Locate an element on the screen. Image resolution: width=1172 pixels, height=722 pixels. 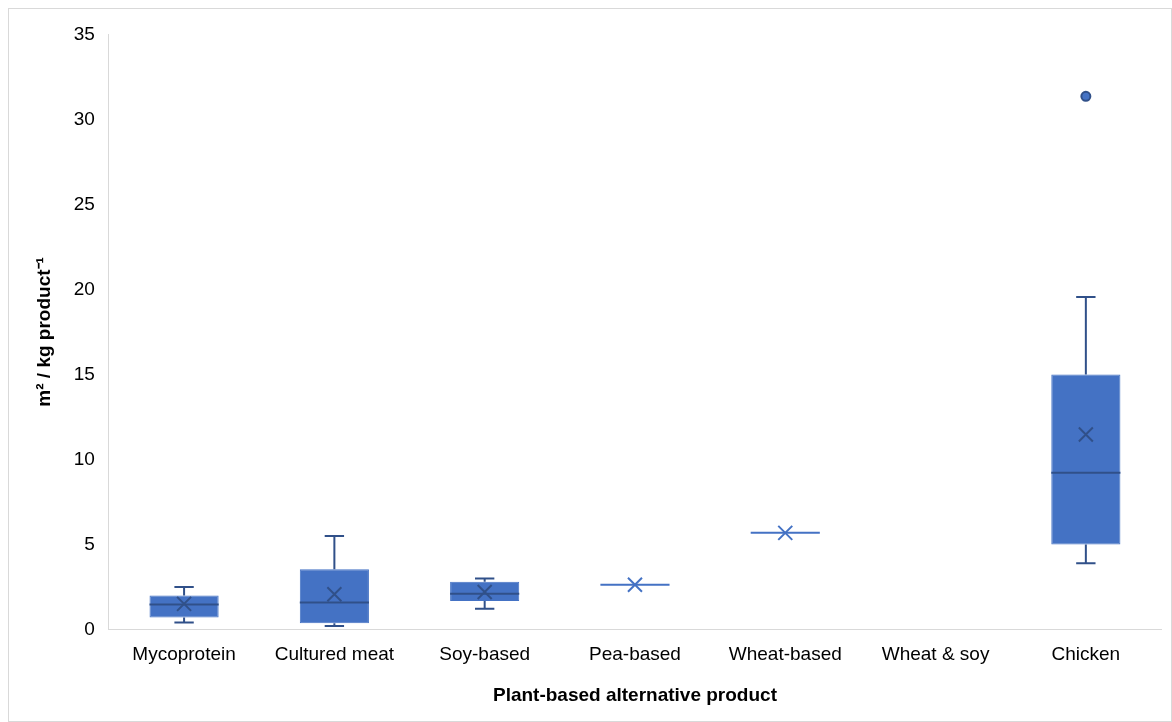
y-tick-label: 15 is located at coordinates (84, 373).